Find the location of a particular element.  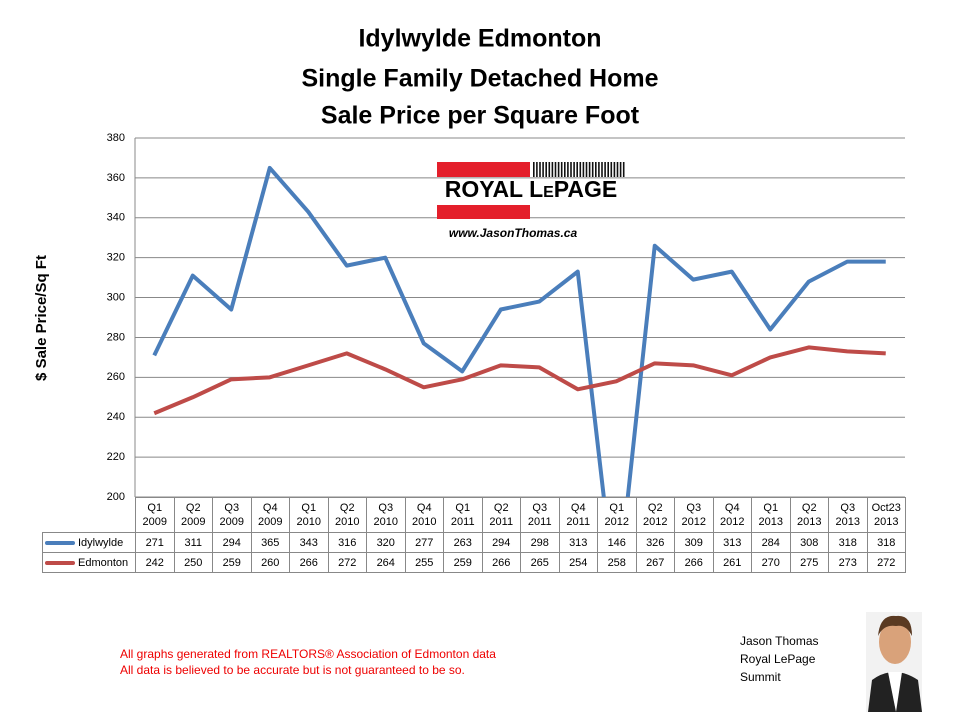

table-value: 313 is located at coordinates (732, 542).